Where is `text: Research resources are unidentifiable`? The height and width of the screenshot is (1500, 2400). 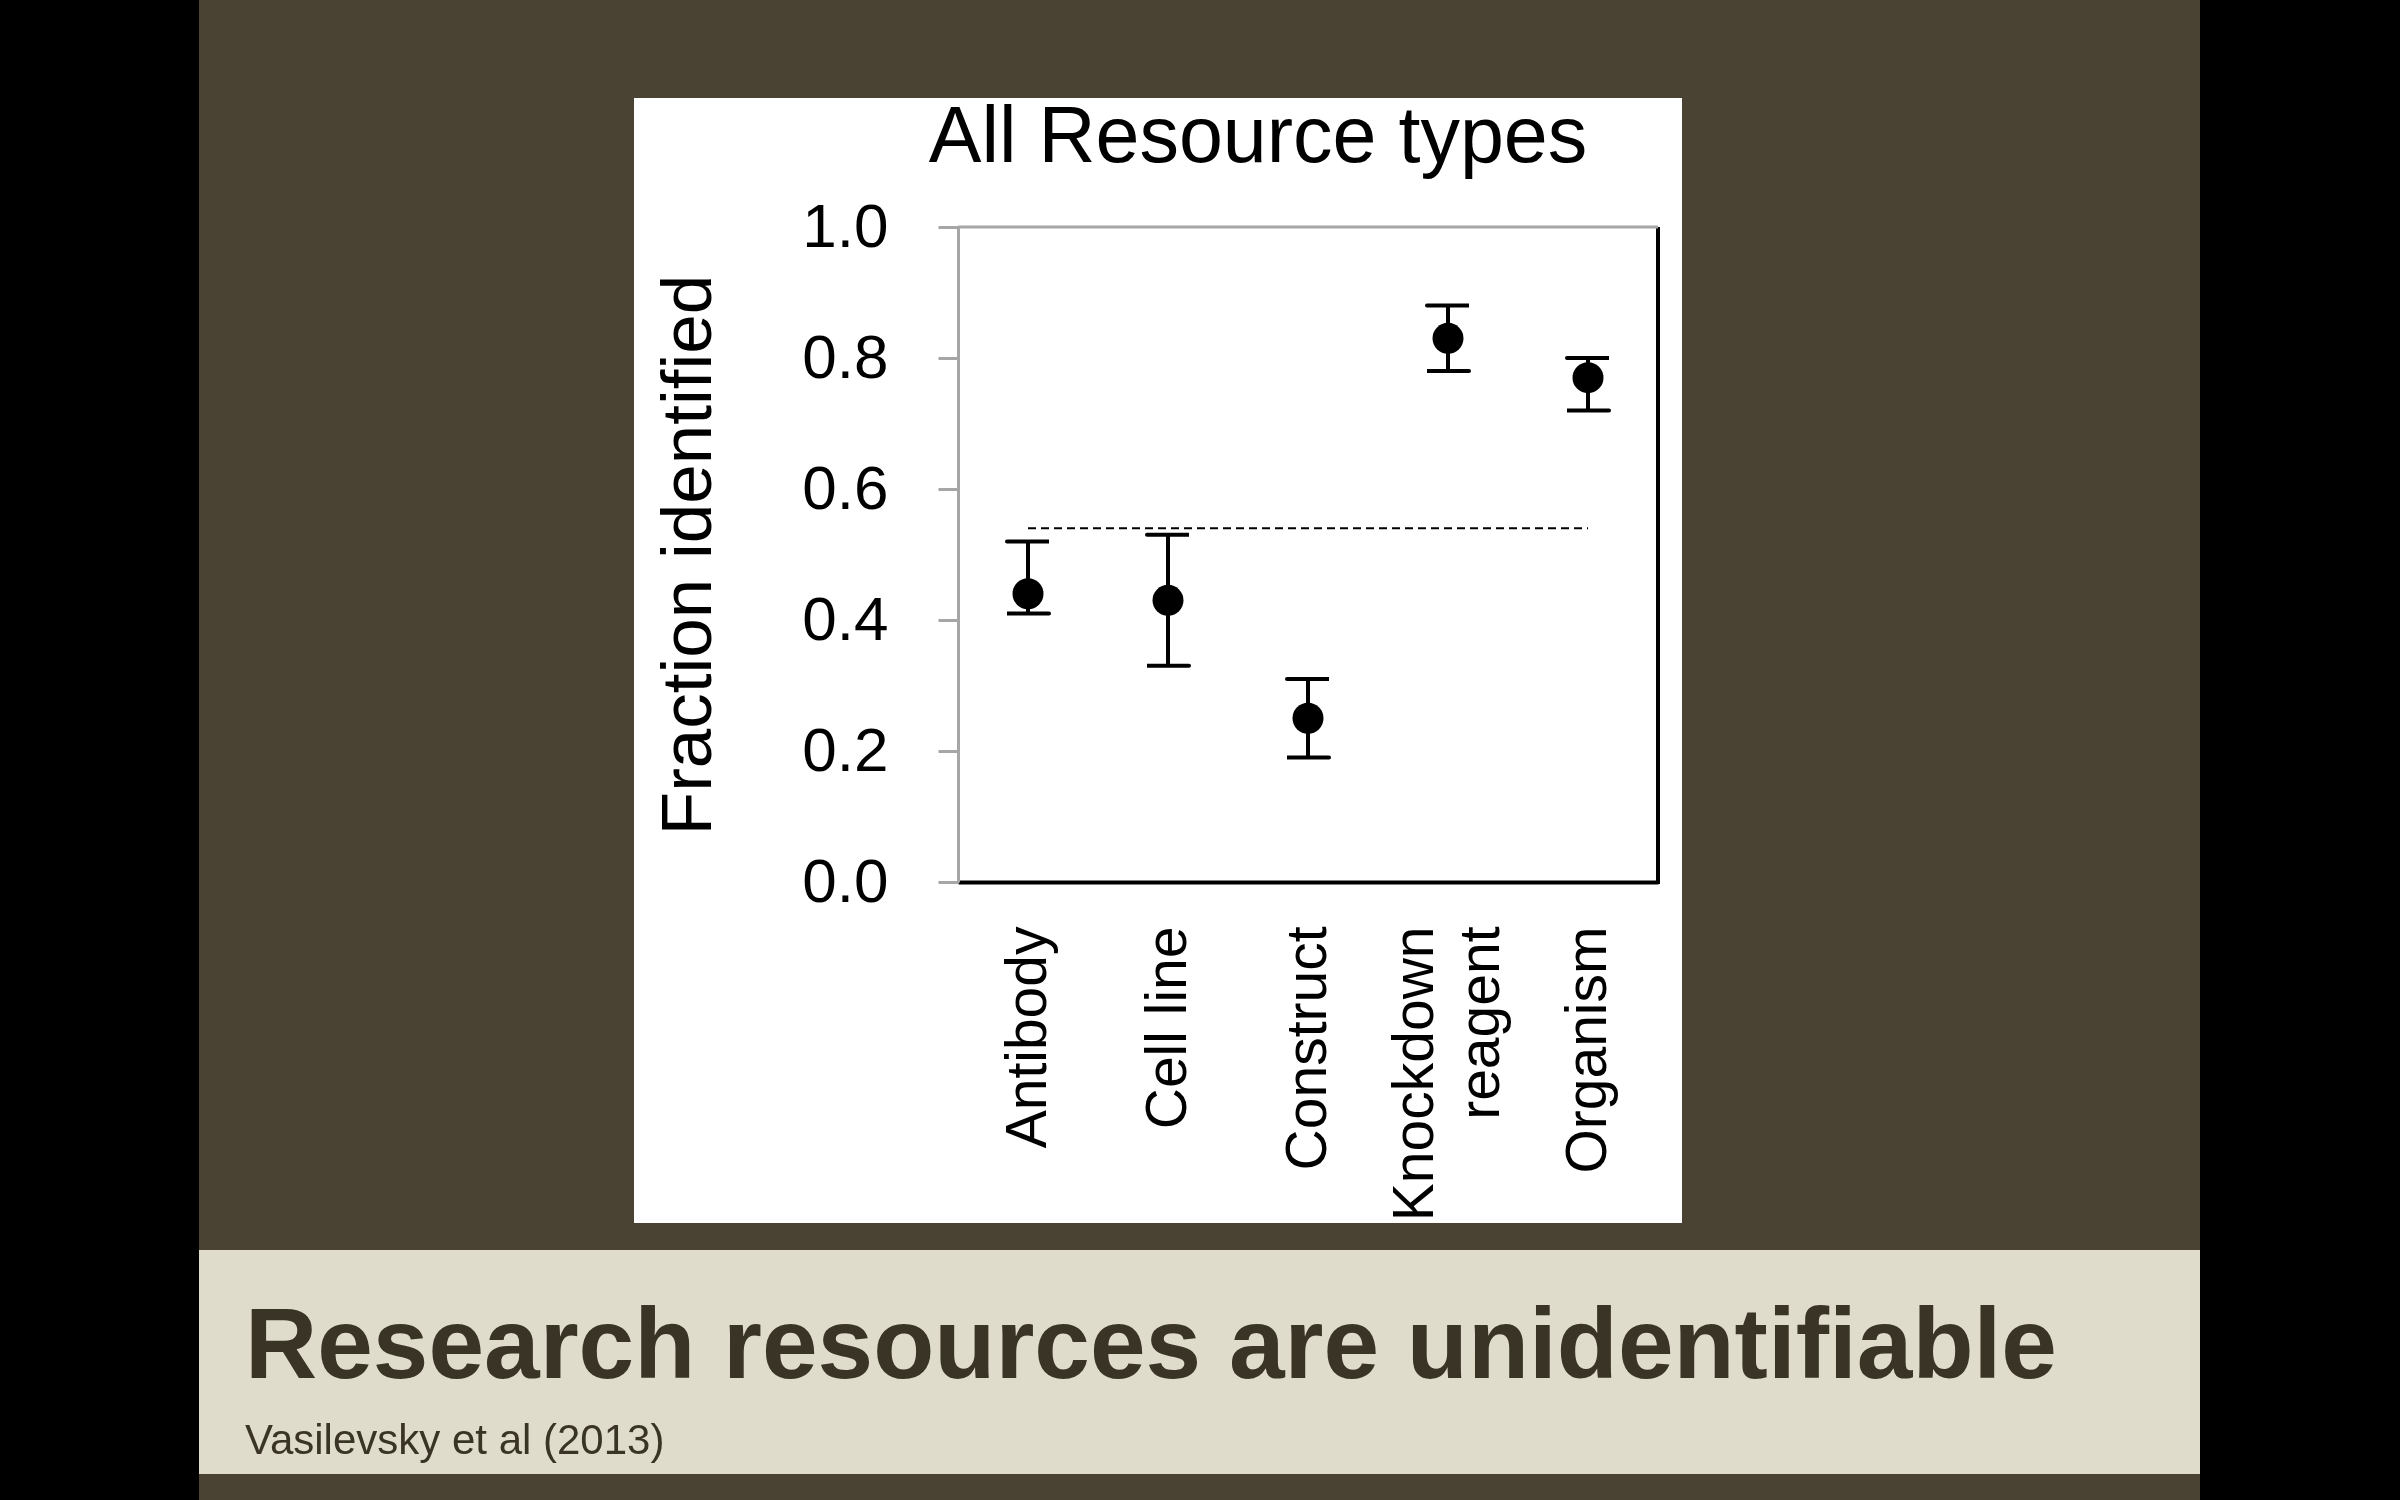 text: Research resources are unidentifiable is located at coordinates (1151, 1343).